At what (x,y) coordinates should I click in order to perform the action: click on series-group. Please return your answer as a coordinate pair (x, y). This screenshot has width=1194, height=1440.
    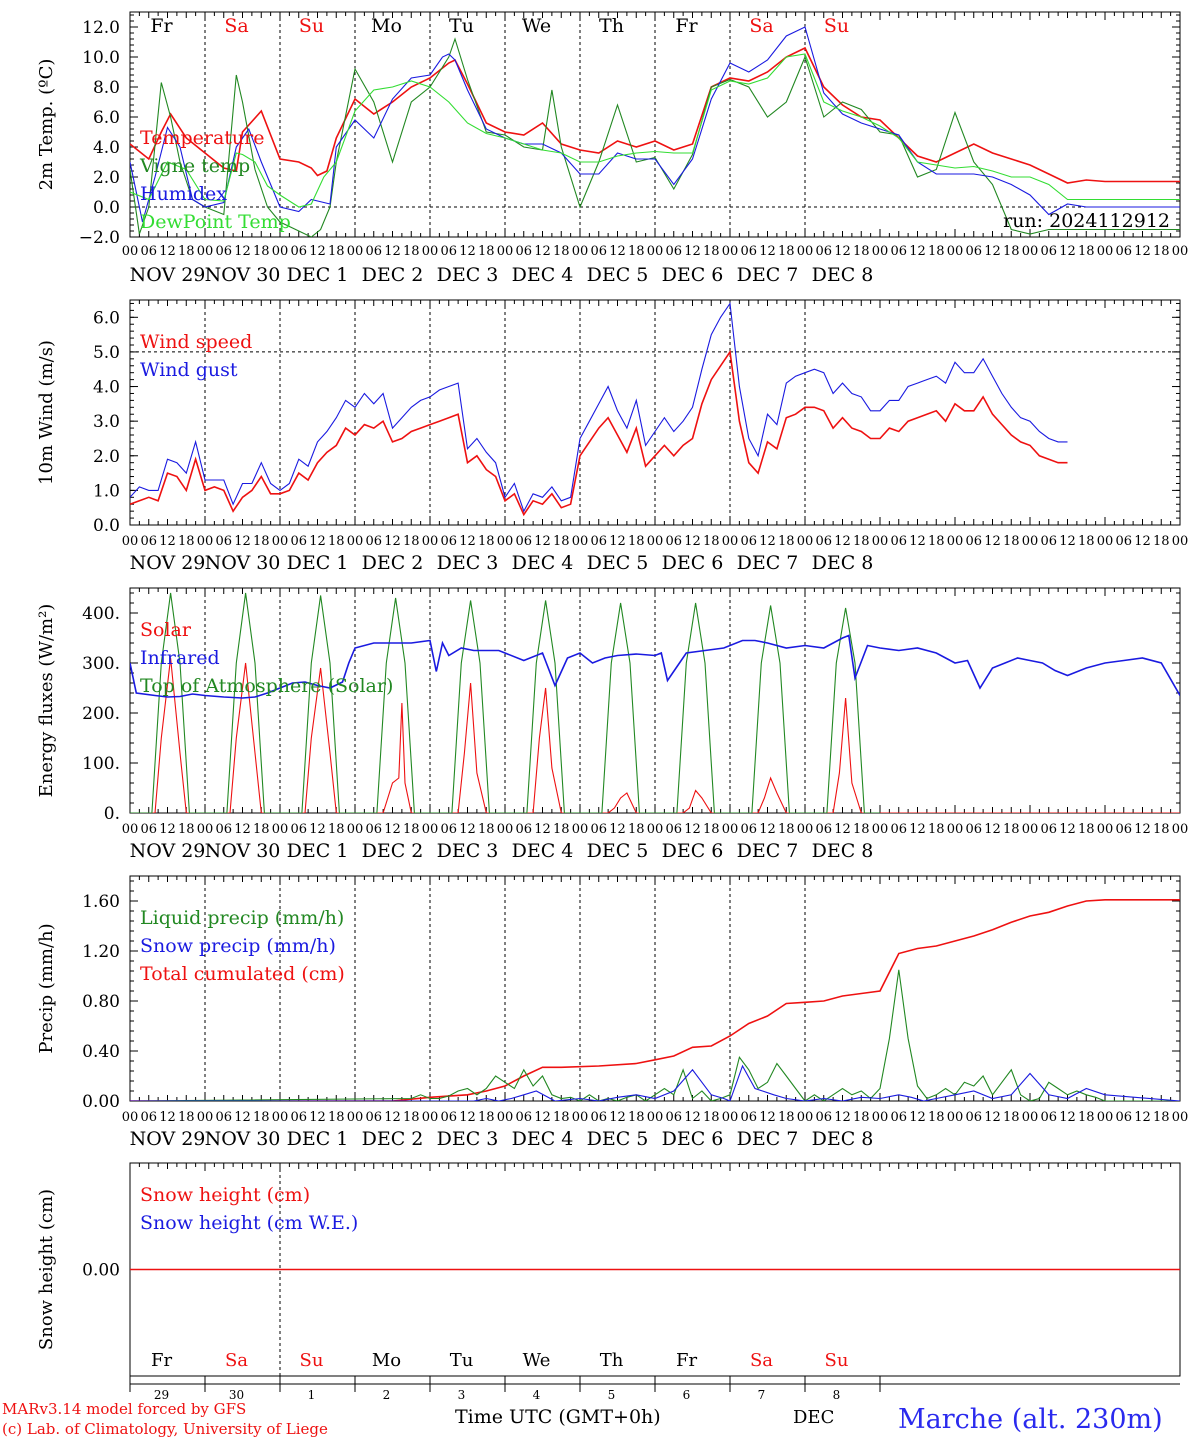
    Looking at the image, I should click on (655, 702).